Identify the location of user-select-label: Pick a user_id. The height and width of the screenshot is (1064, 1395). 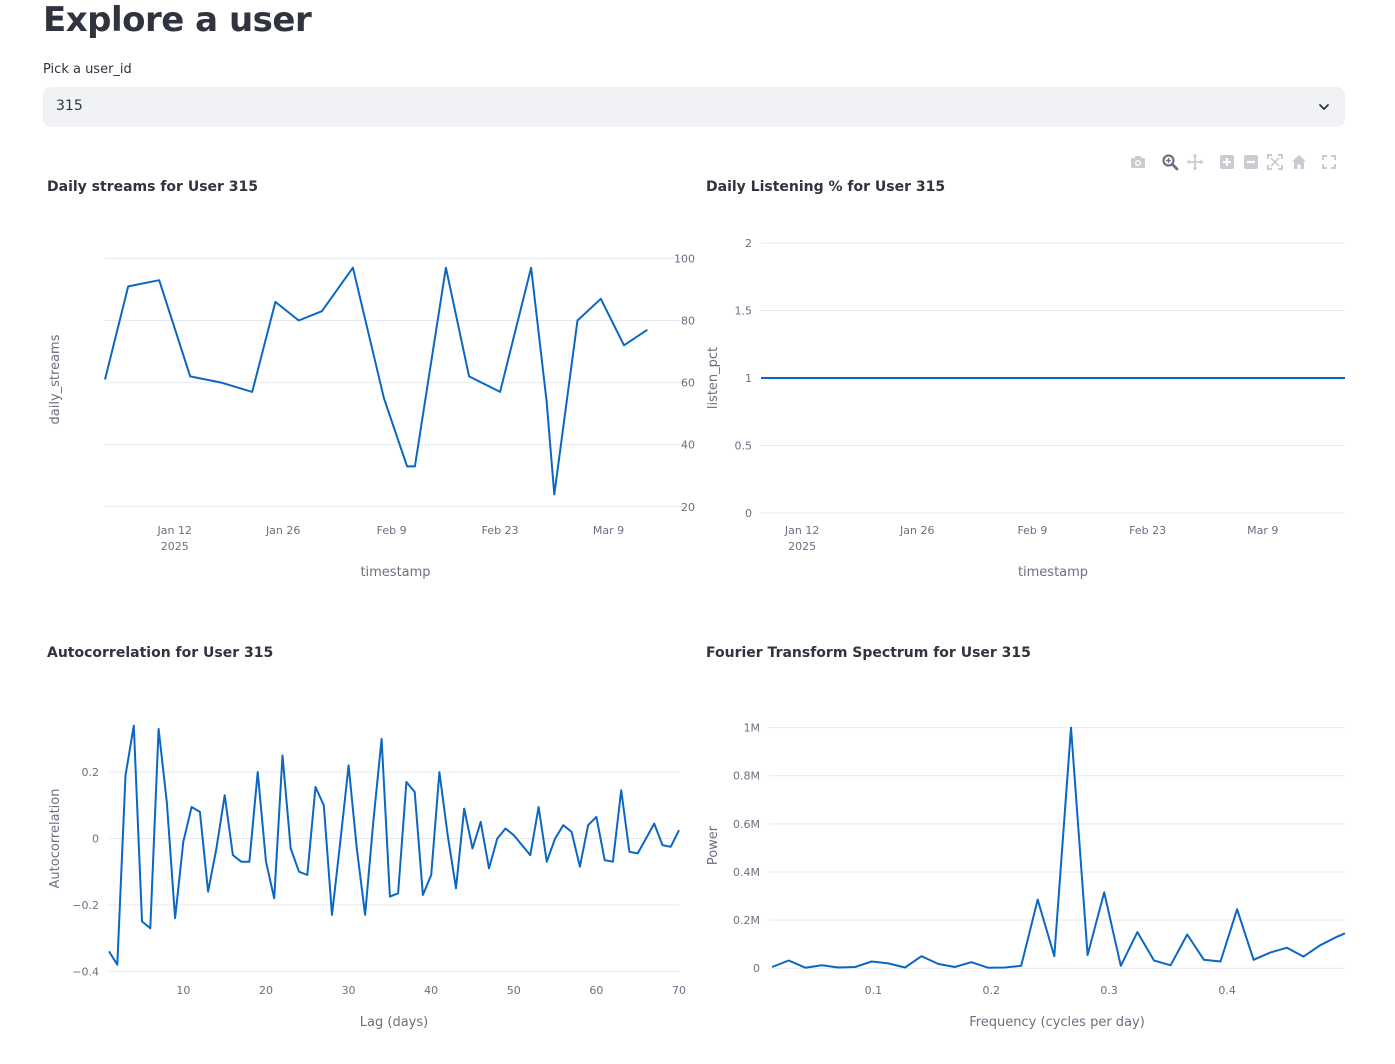
(87, 69).